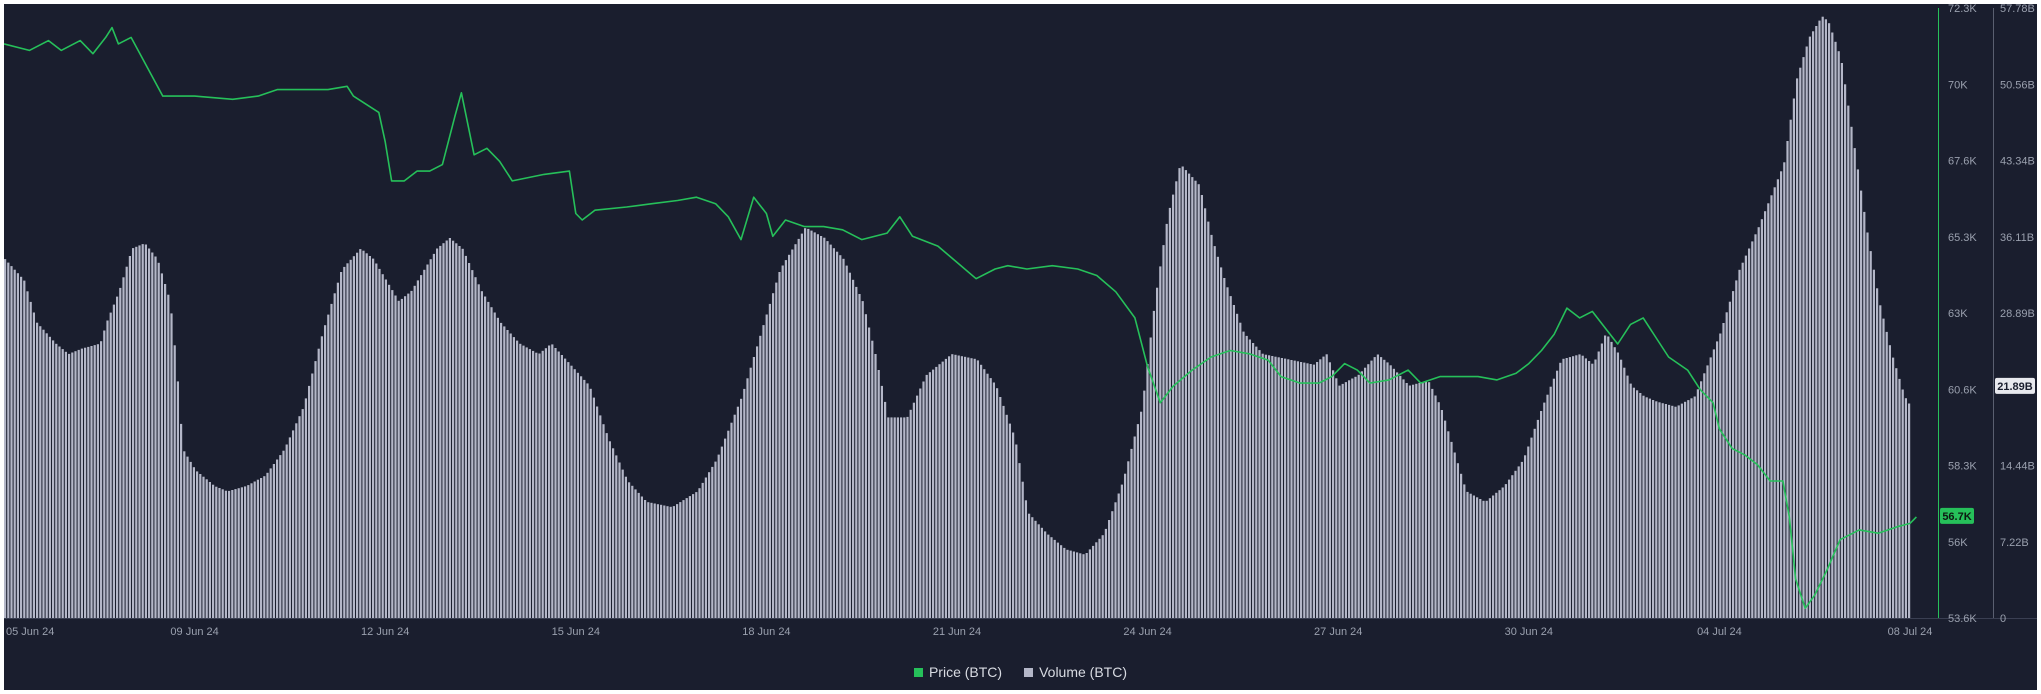 Image resolution: width=2041 pixels, height=694 pixels. What do you see at coordinates (957, 672) in the screenshot?
I see `legend-item-price: Price (BTC)` at bounding box center [957, 672].